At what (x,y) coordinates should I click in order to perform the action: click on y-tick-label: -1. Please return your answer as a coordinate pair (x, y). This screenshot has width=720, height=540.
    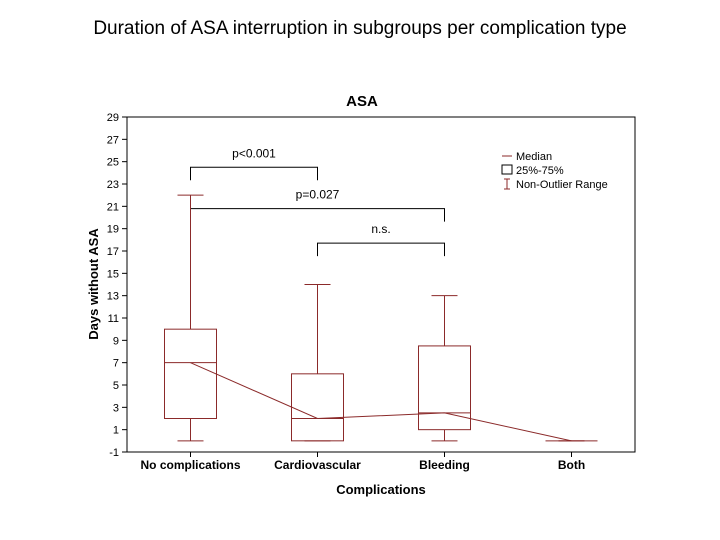
    Looking at the image, I should click on (114, 453).